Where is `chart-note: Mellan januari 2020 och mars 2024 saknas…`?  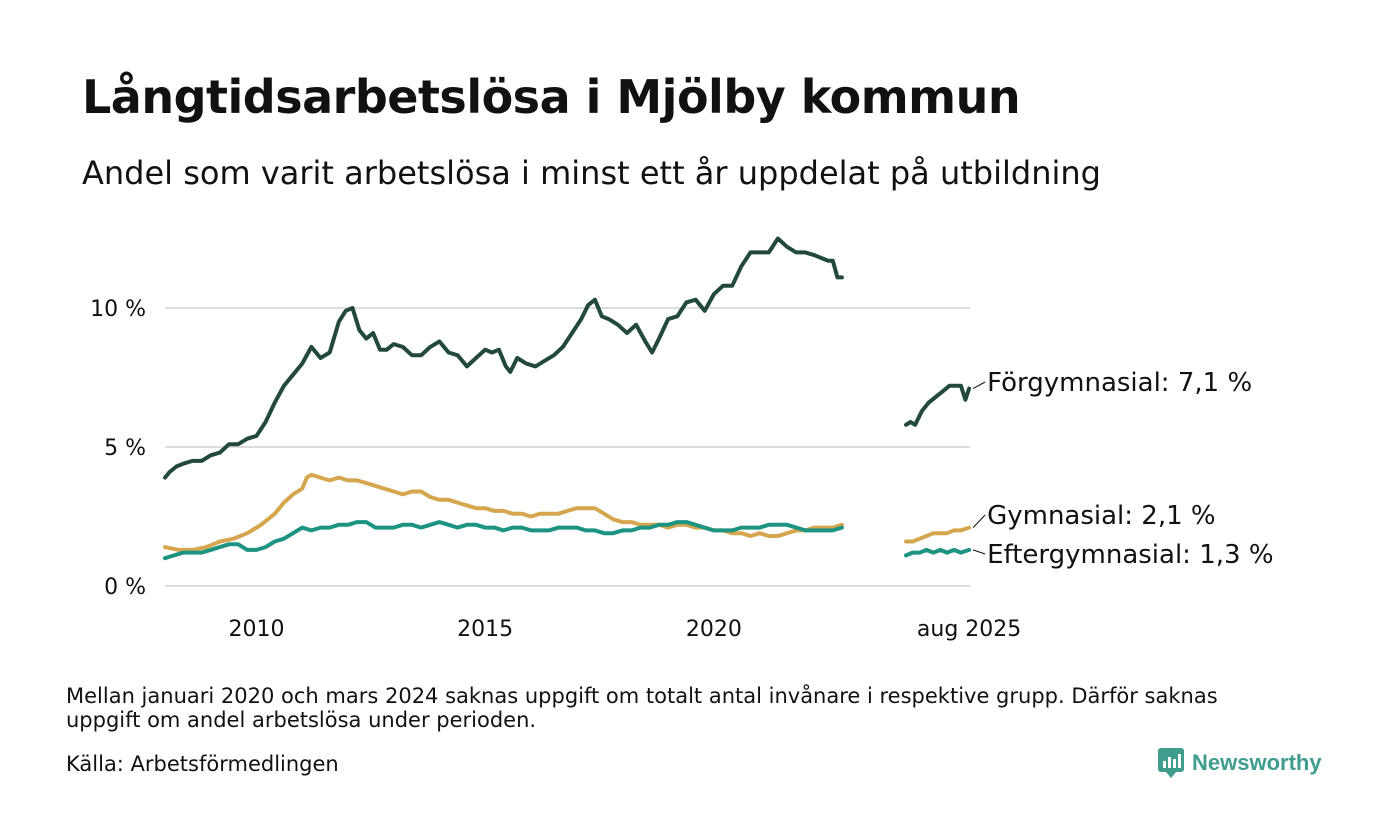
chart-note: Mellan januari 2020 och mars 2024 saknas… is located at coordinates (642, 708).